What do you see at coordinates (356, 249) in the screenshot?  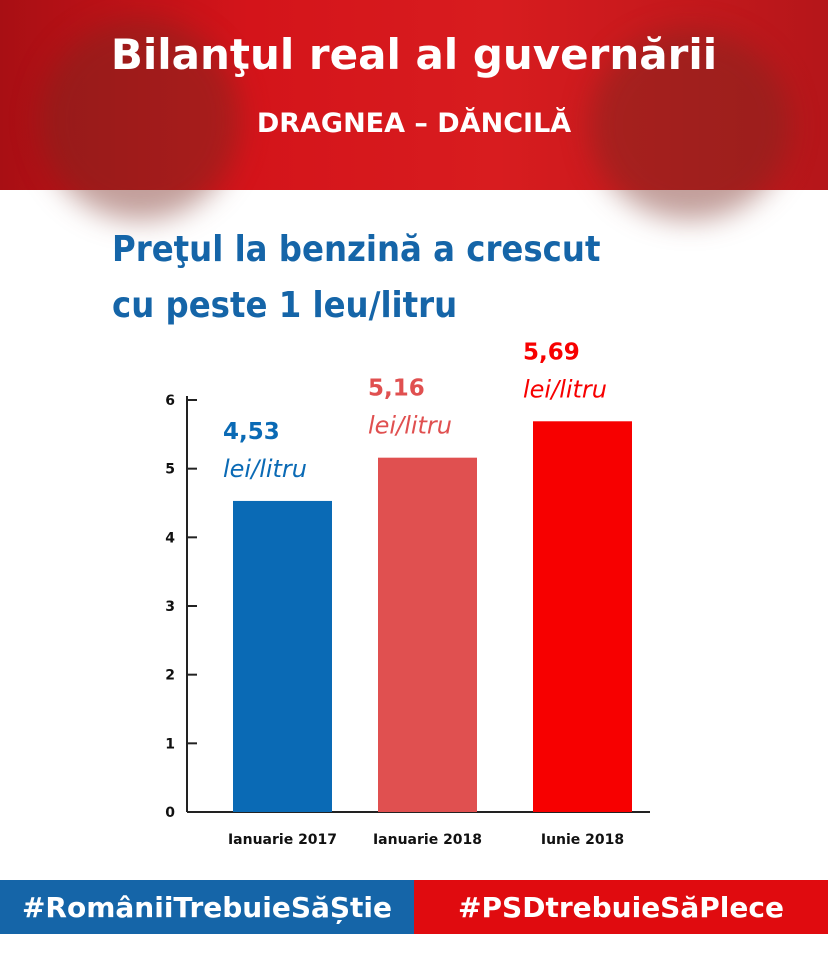 I see `headline-line1: Preţul la benzină a crescut` at bounding box center [356, 249].